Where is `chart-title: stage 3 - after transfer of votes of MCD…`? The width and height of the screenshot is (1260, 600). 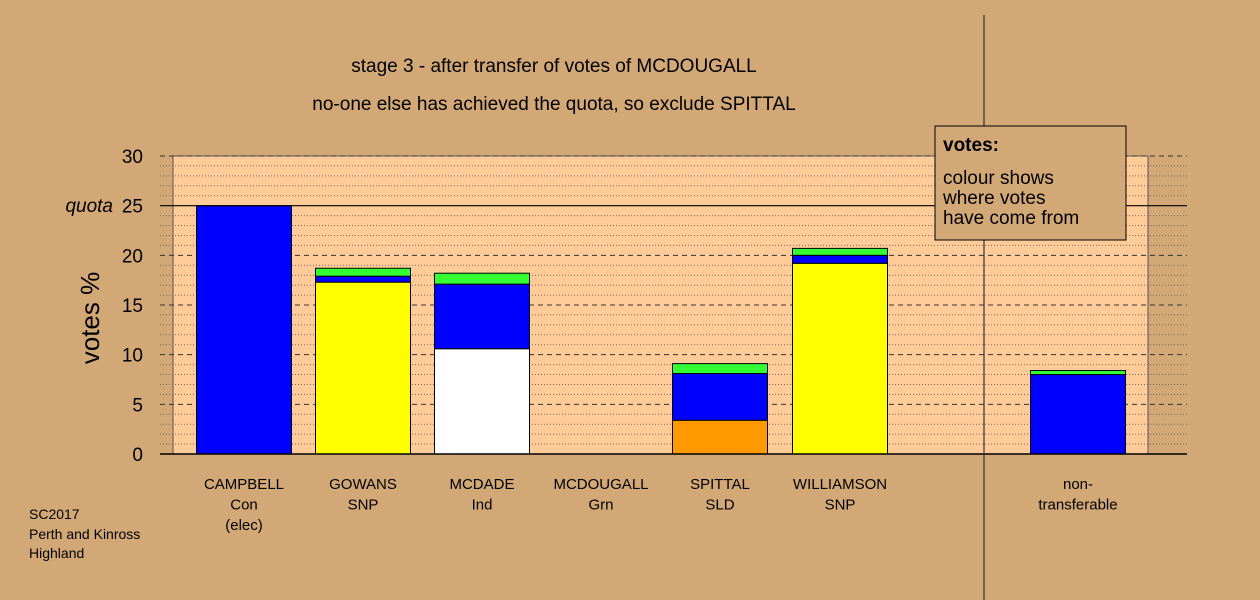
chart-title: stage 3 - after transfer of votes of MCD… is located at coordinates (554, 66).